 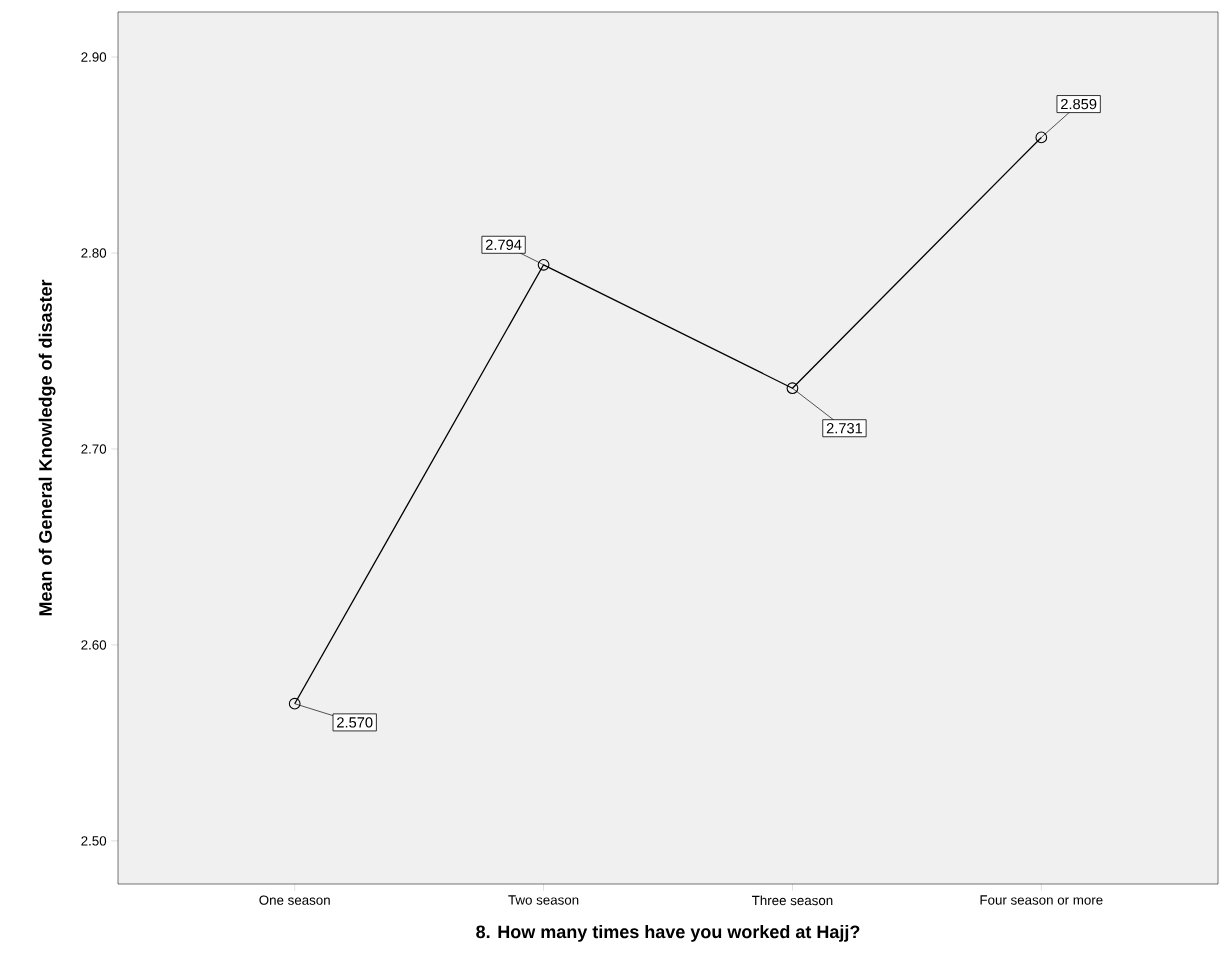 What do you see at coordinates (94, 57) in the screenshot?
I see `y-tick-label: 2.90` at bounding box center [94, 57].